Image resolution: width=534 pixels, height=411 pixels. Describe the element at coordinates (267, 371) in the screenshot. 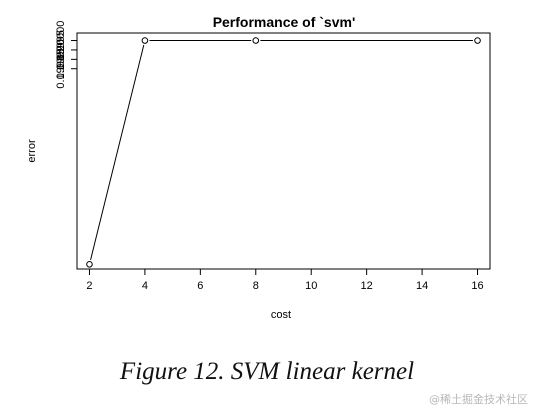

I see `figure-caption: Figure 12. SVM linear kernel` at that location.